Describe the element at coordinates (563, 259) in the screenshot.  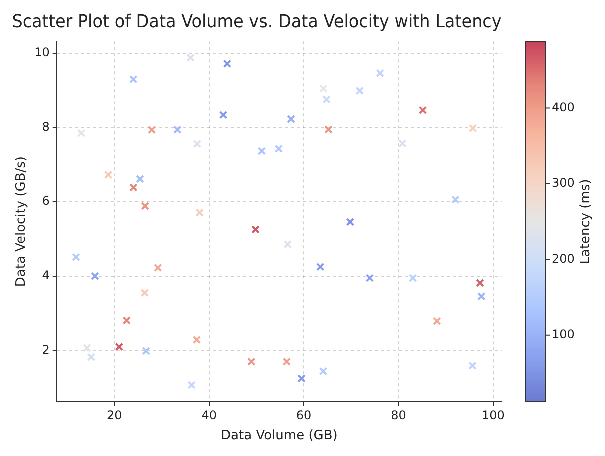
I see `color-bar-label: 200` at that location.